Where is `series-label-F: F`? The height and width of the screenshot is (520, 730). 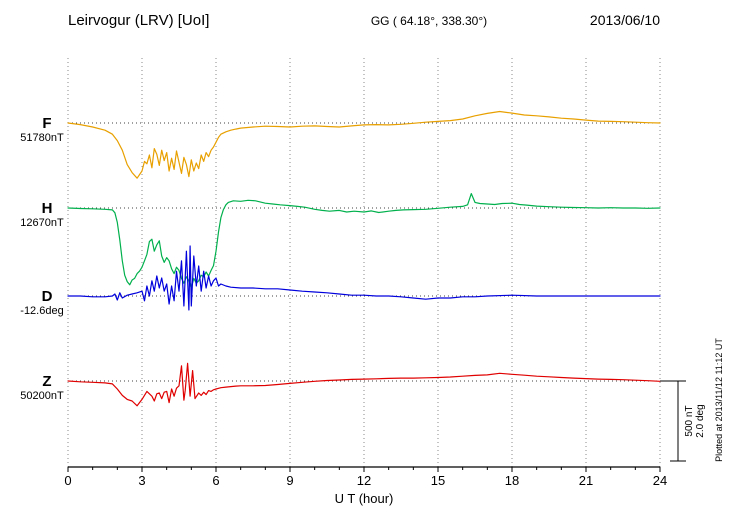
series-label-F: F is located at coordinates (46, 123).